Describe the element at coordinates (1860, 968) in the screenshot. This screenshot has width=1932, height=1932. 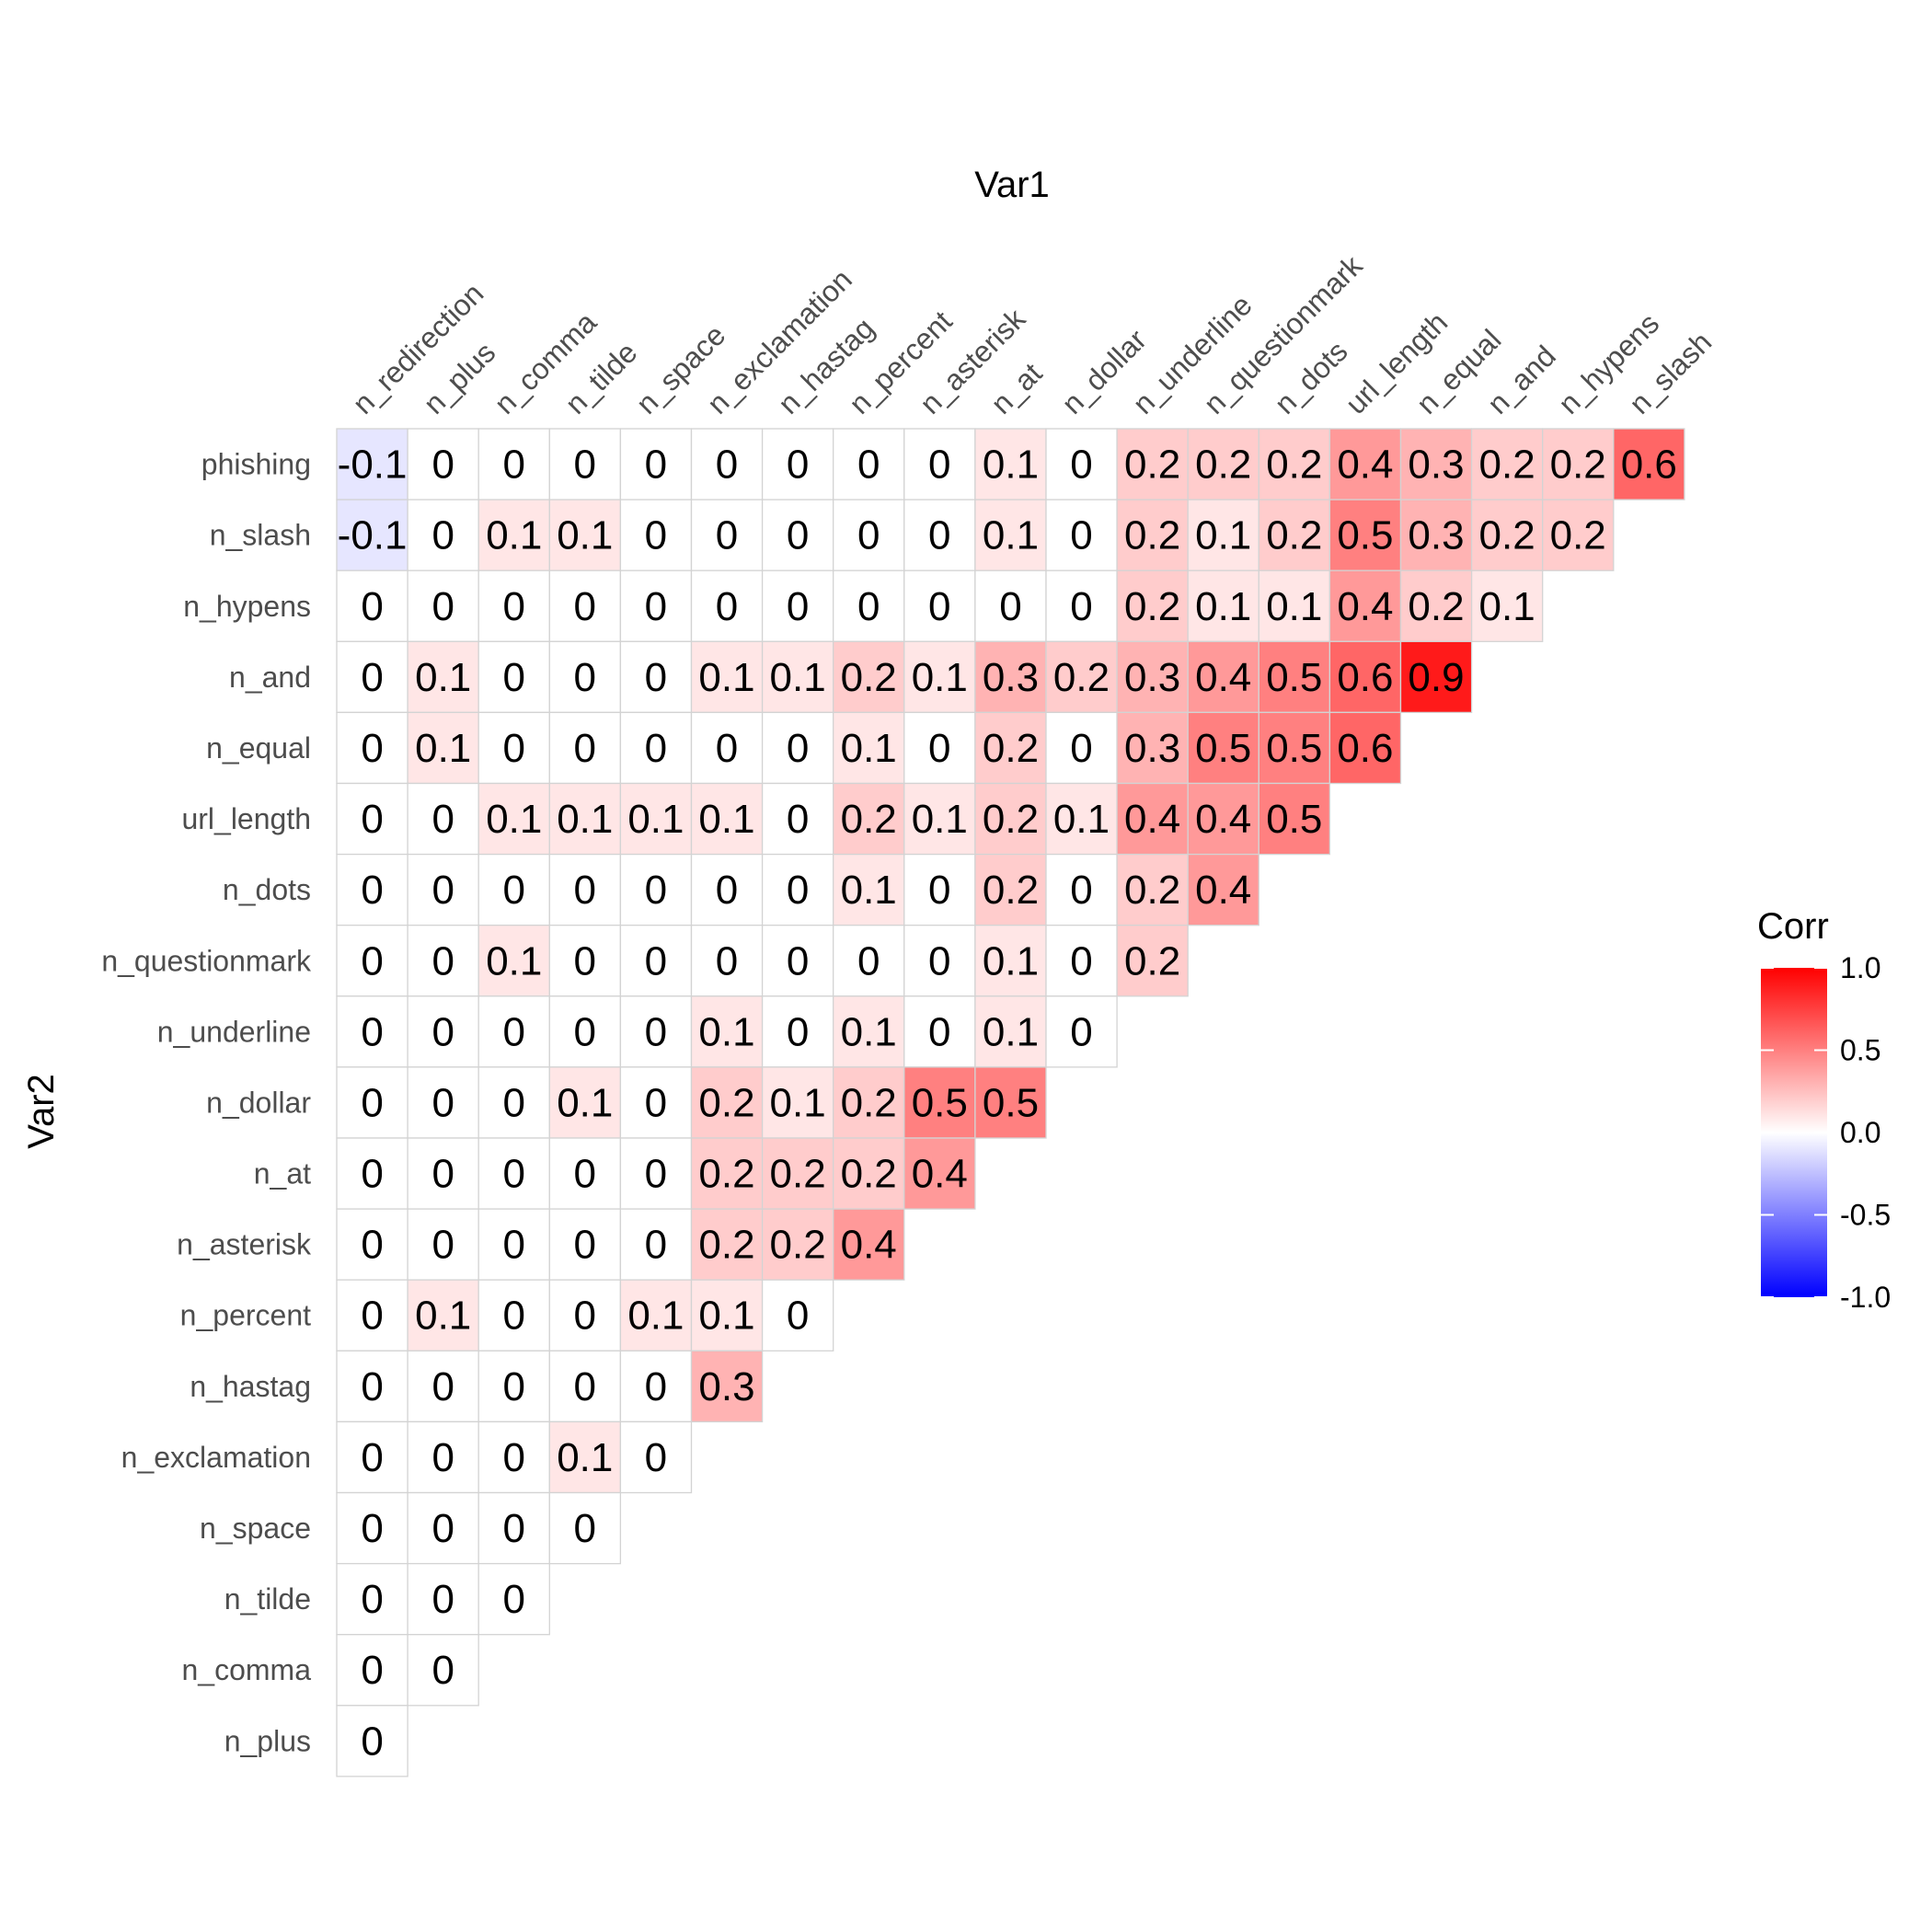
I see `legend-tick-label: 1.0` at that location.